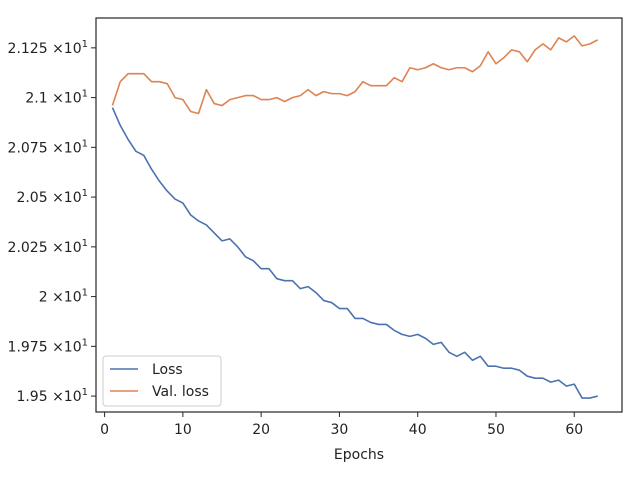 The width and height of the screenshot is (640, 480). Describe the element at coordinates (162, 381) in the screenshot. I see `legend: Loss Val. loss` at that location.